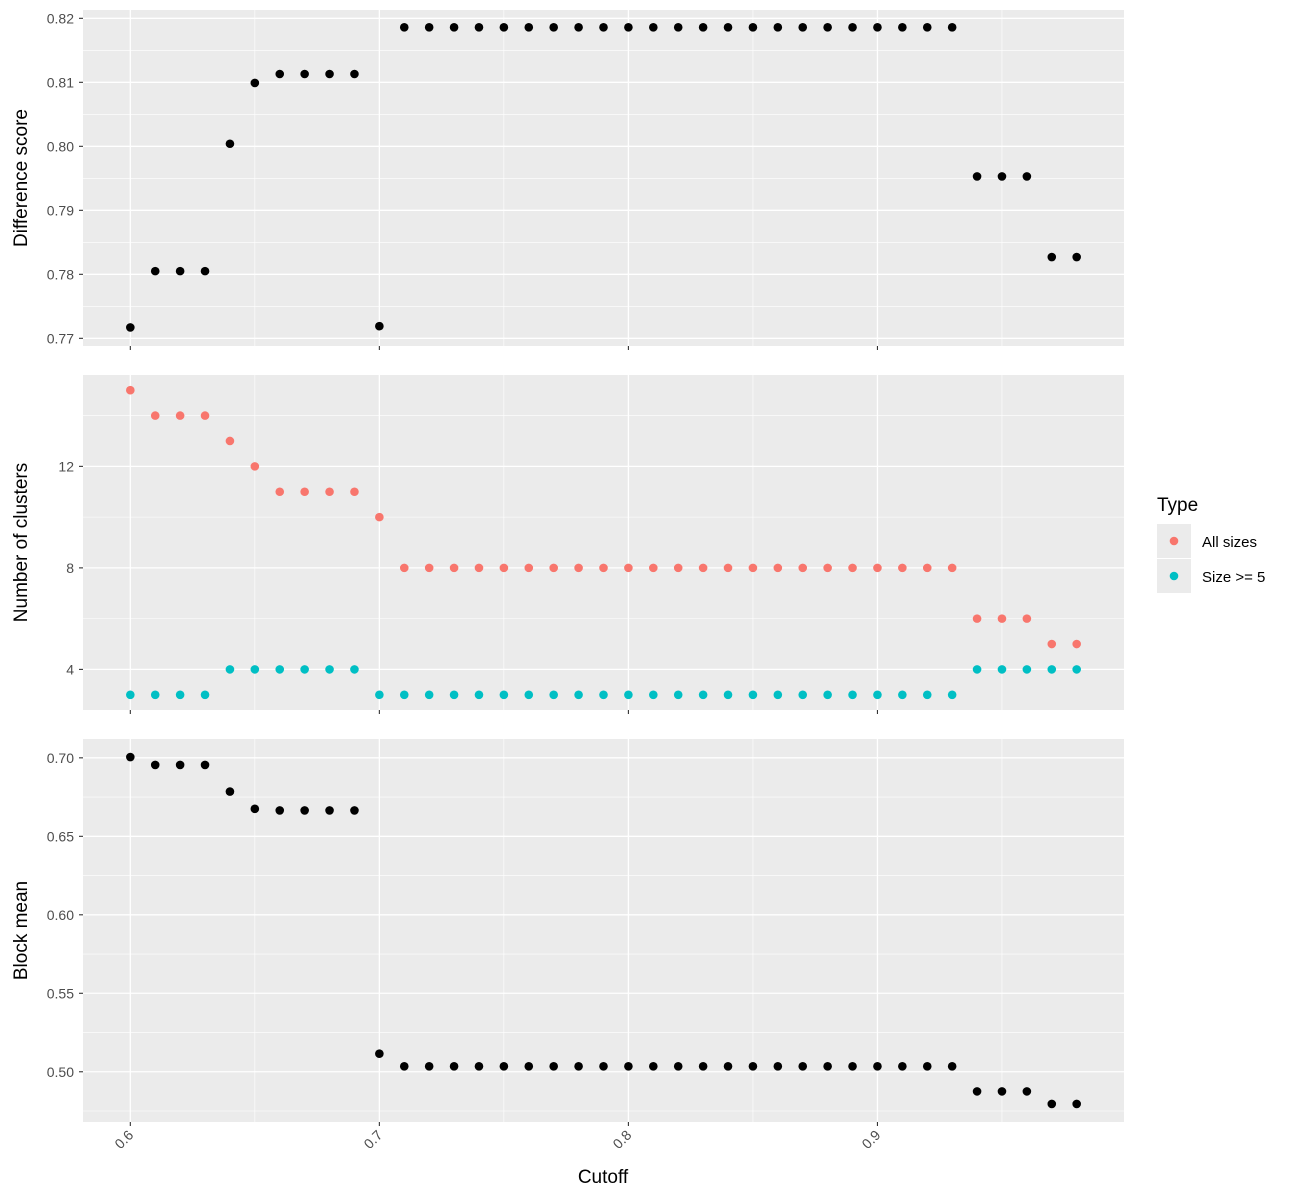 Image resolution: width=1300 pixels, height=1200 pixels. I want to click on y-tick-label: 0.81, so click(60, 82).